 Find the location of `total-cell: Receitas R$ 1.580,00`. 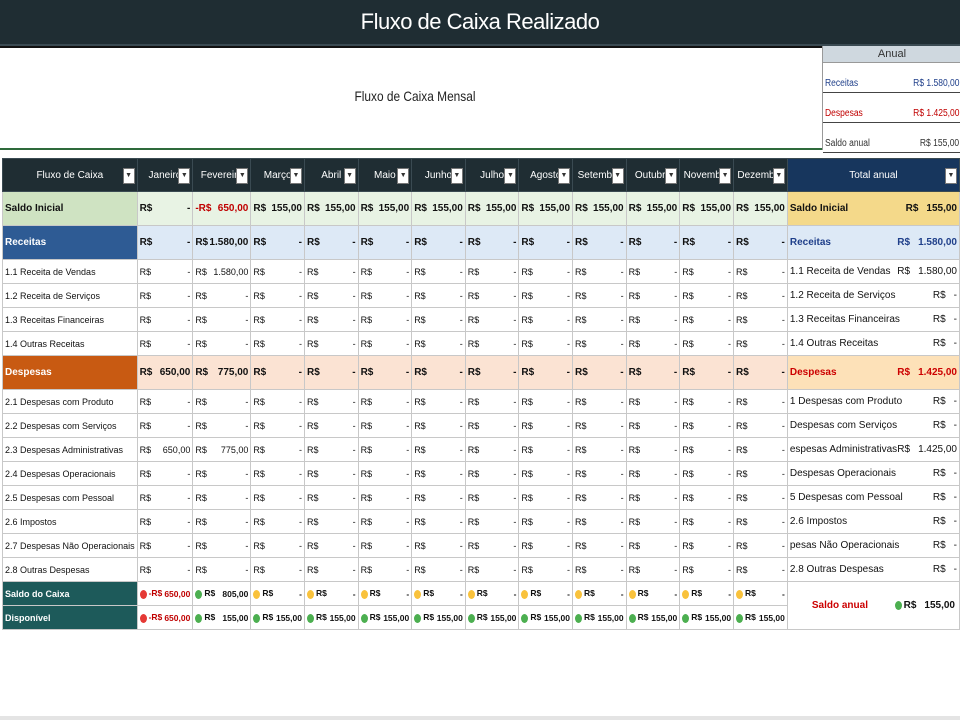

total-cell: Receitas R$ 1.580,00 is located at coordinates (873, 242).